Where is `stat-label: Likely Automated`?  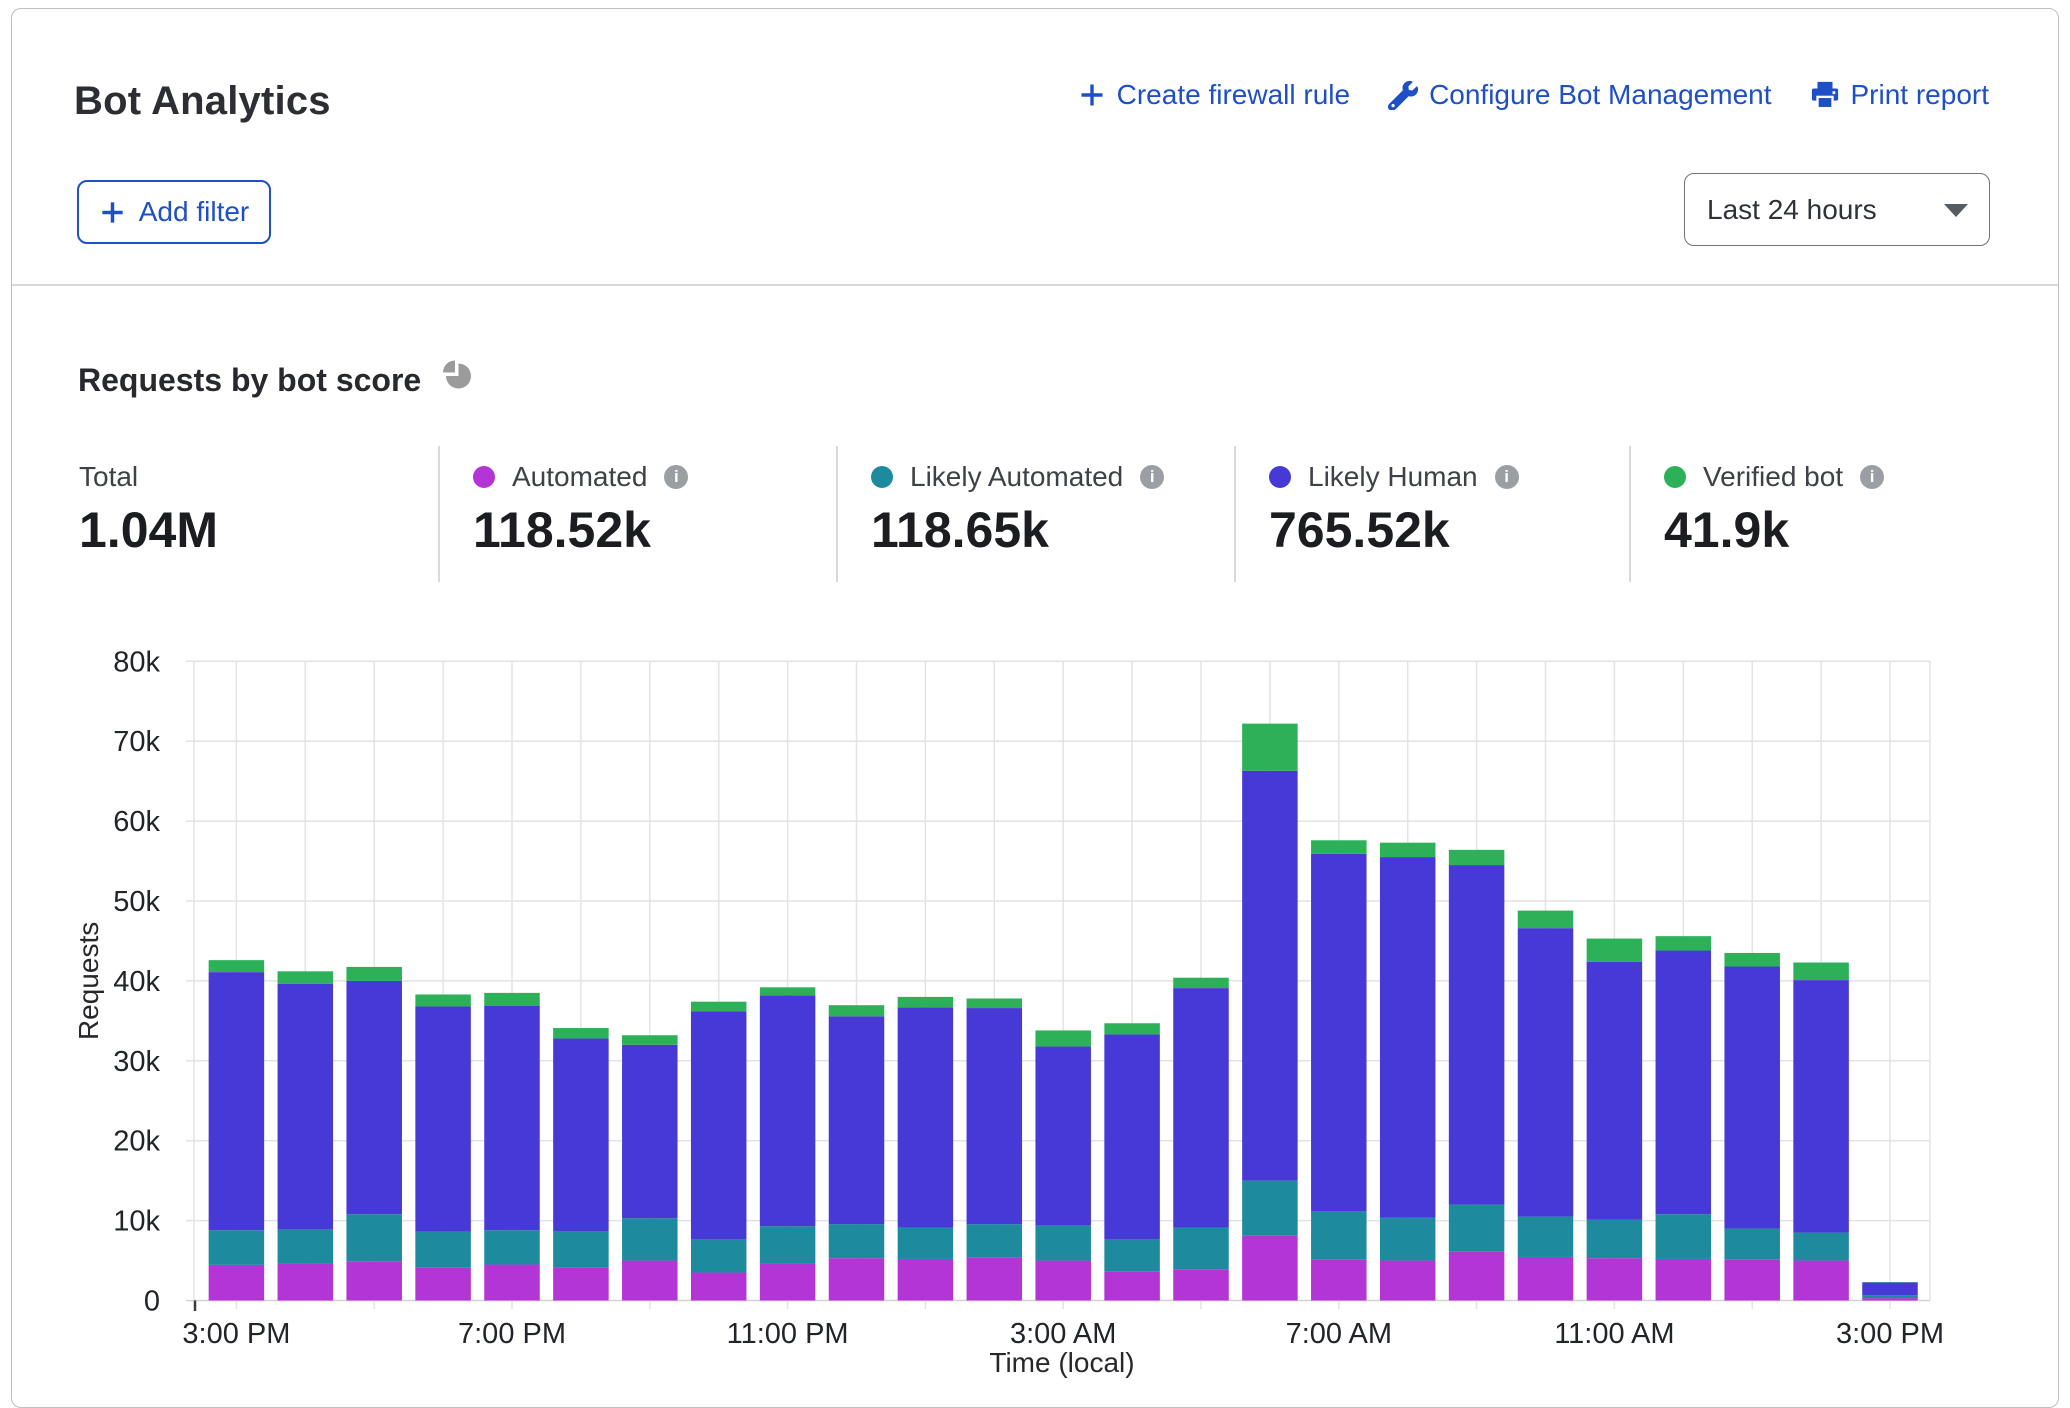
stat-label: Likely Automated is located at coordinates (1016, 477).